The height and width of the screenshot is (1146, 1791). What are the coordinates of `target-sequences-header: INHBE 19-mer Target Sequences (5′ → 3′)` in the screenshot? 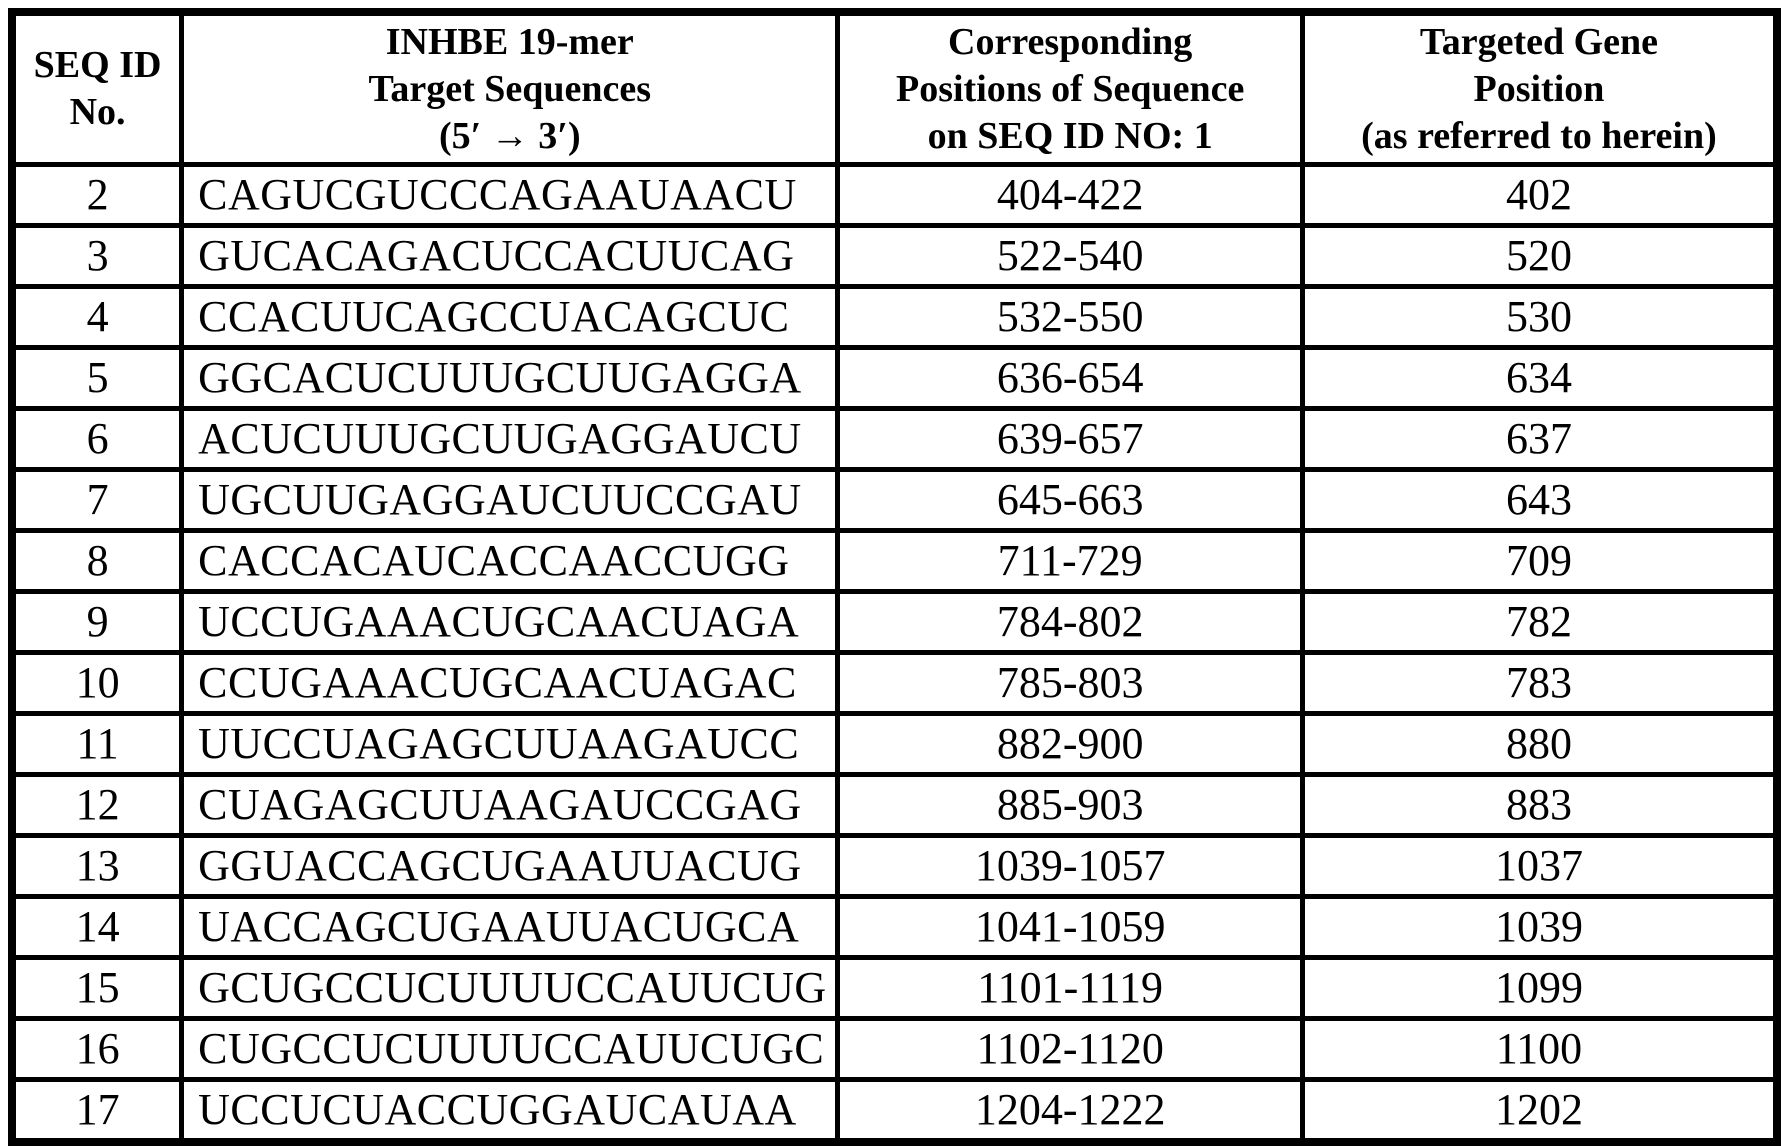 It's located at (510, 88).